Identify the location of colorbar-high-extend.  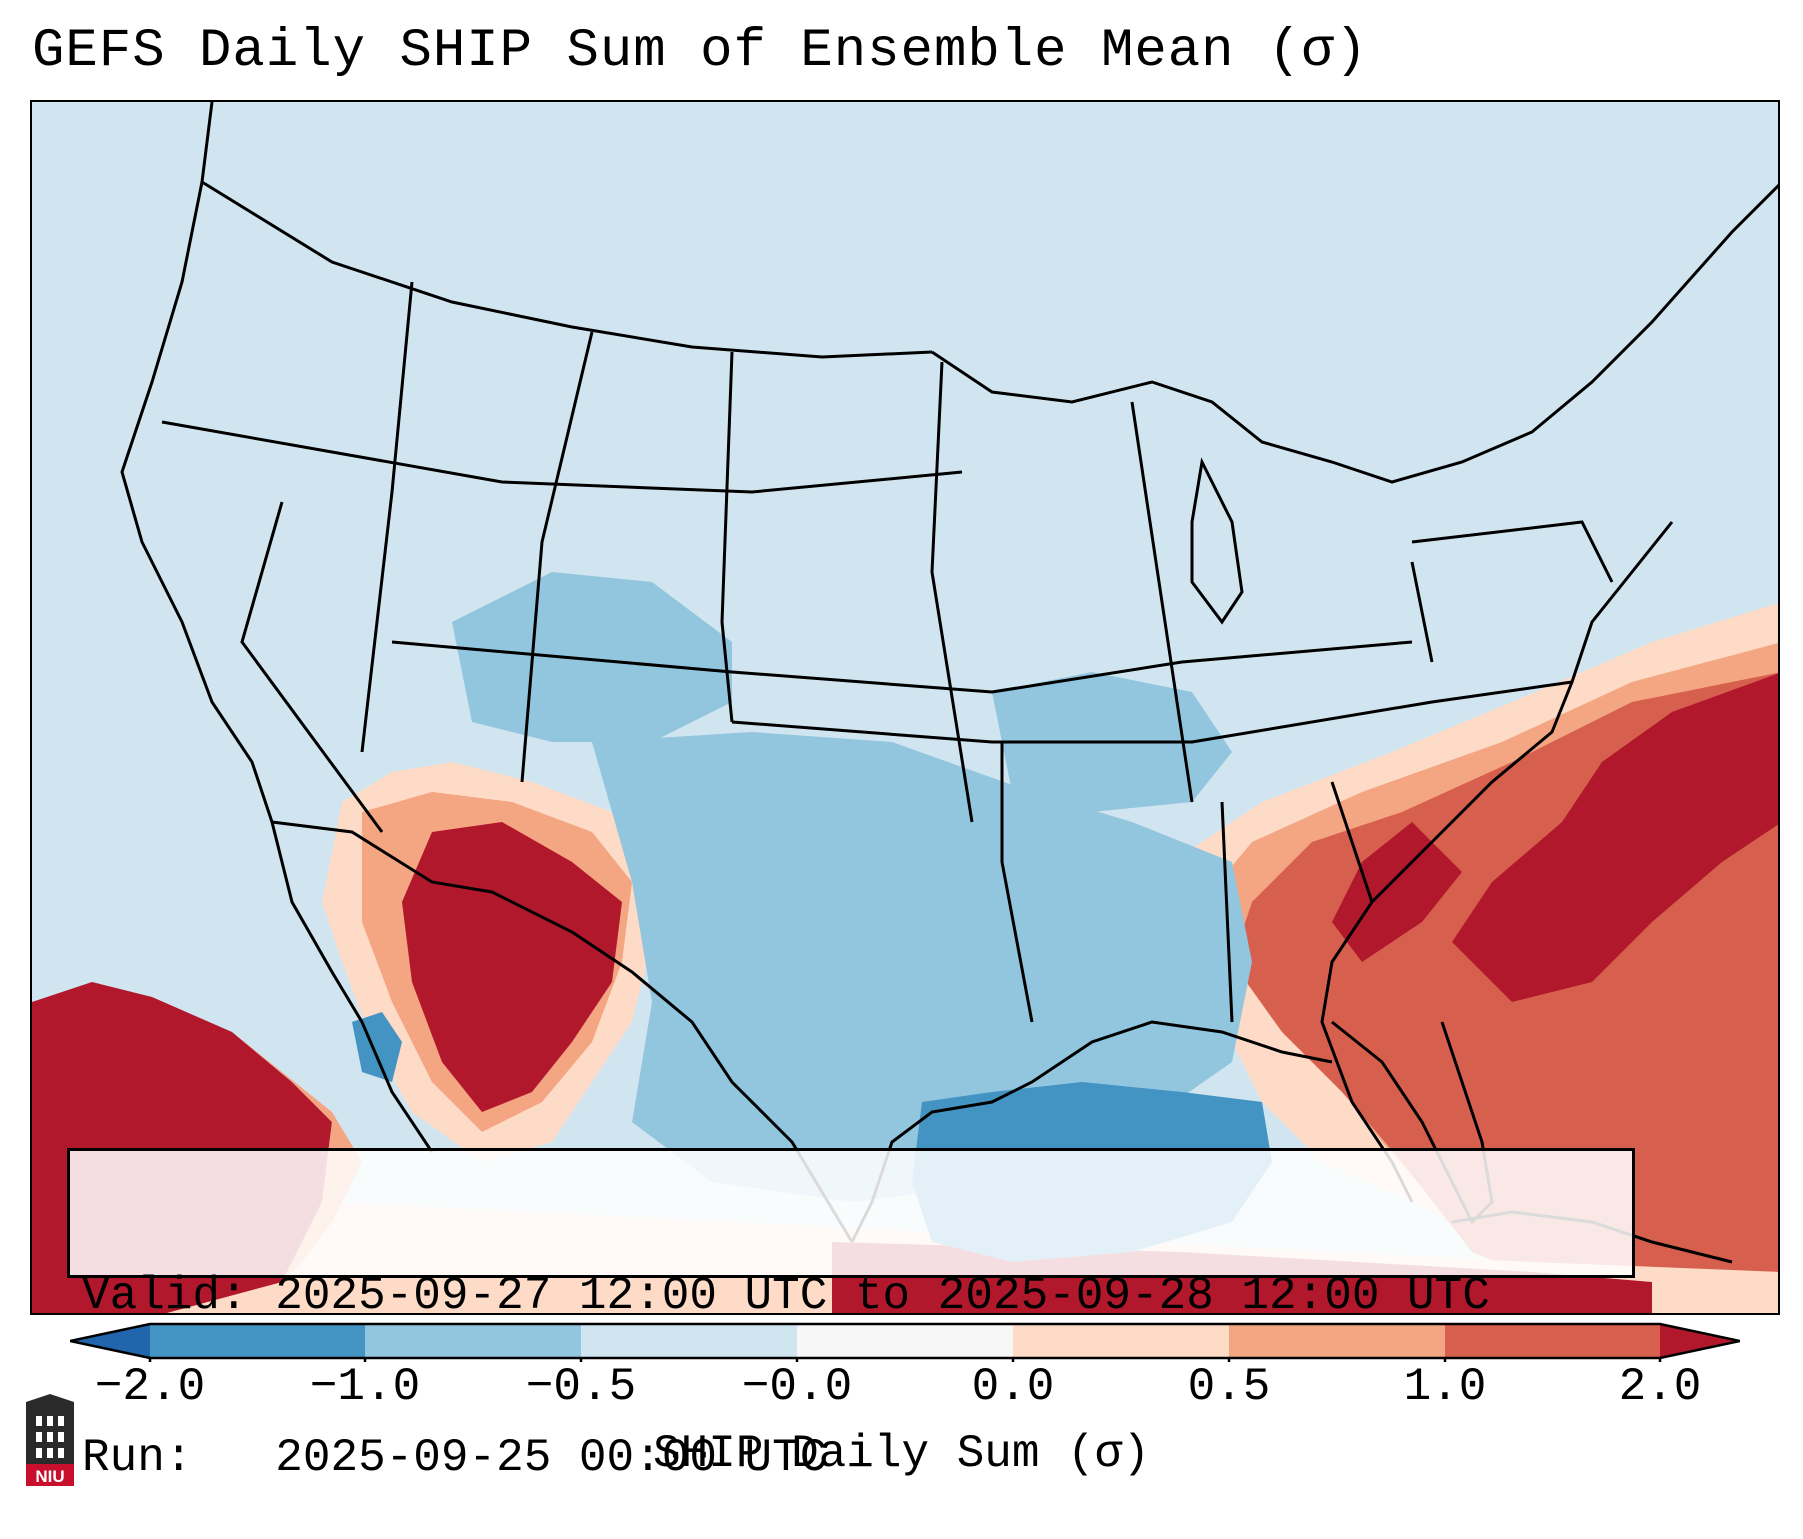
(1700, 1341).